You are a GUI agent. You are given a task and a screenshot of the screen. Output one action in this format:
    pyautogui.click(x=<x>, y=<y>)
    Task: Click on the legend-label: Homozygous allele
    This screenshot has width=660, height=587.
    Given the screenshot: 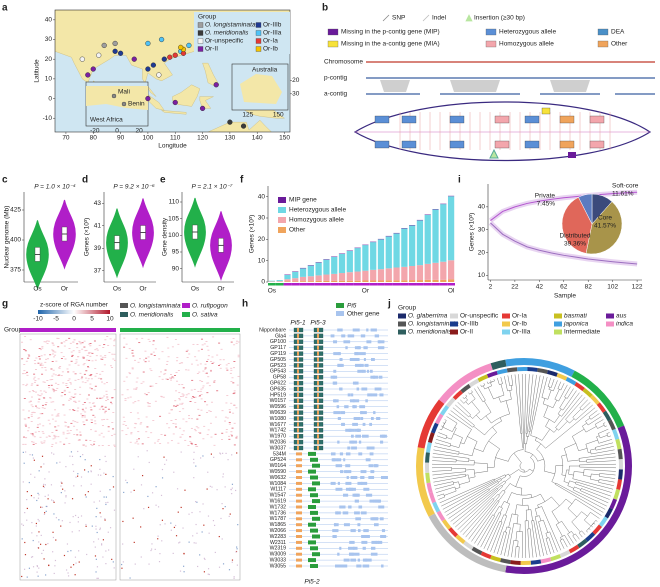 What is the action you would take?
    pyautogui.click(x=526, y=44)
    